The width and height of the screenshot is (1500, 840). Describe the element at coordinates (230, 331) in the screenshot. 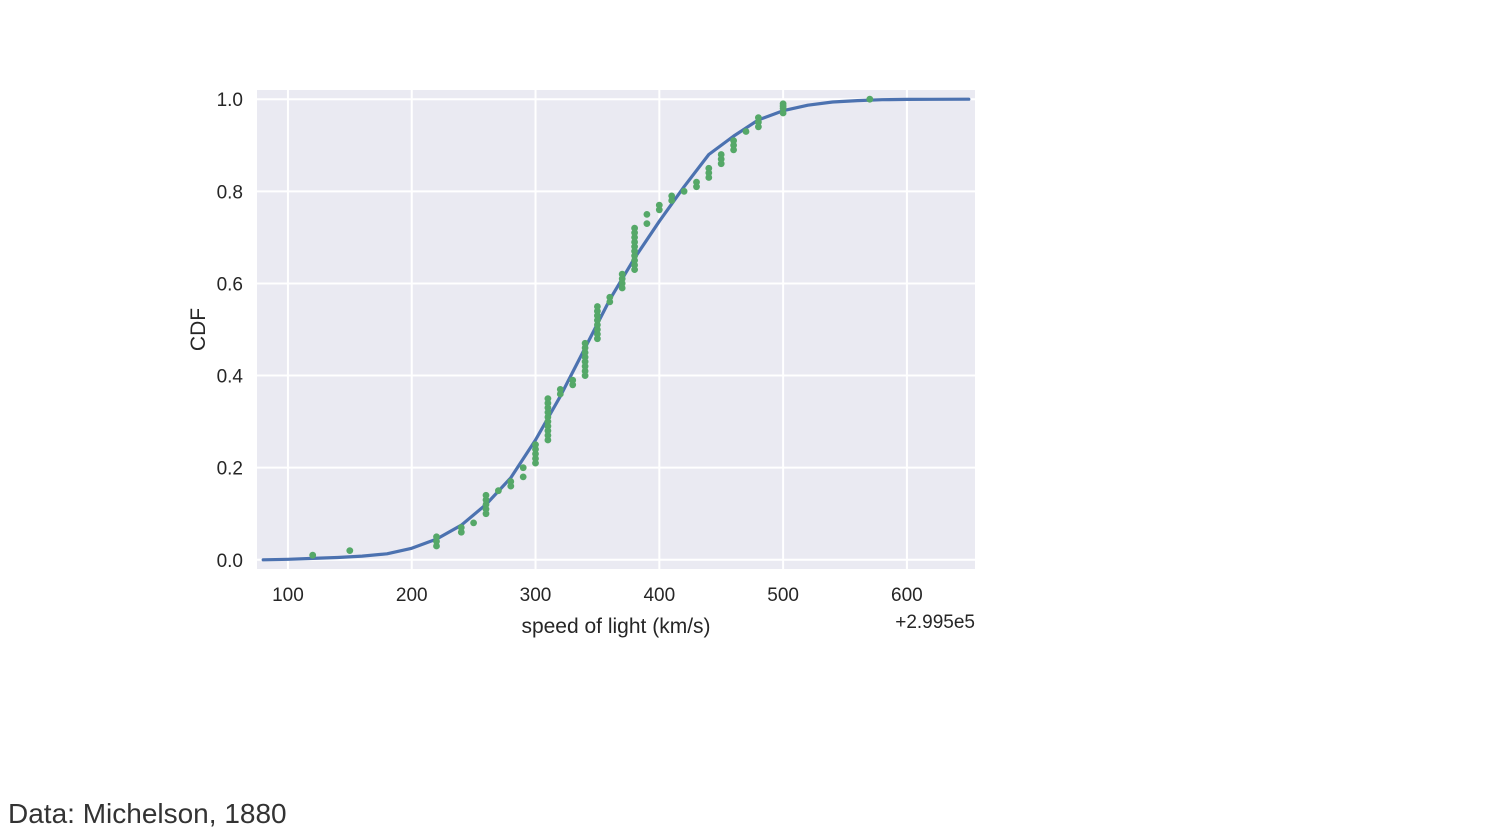

I see `y-tick-labels: 0.0 0.2 0.4 0.6 0.8 1.0` at that location.